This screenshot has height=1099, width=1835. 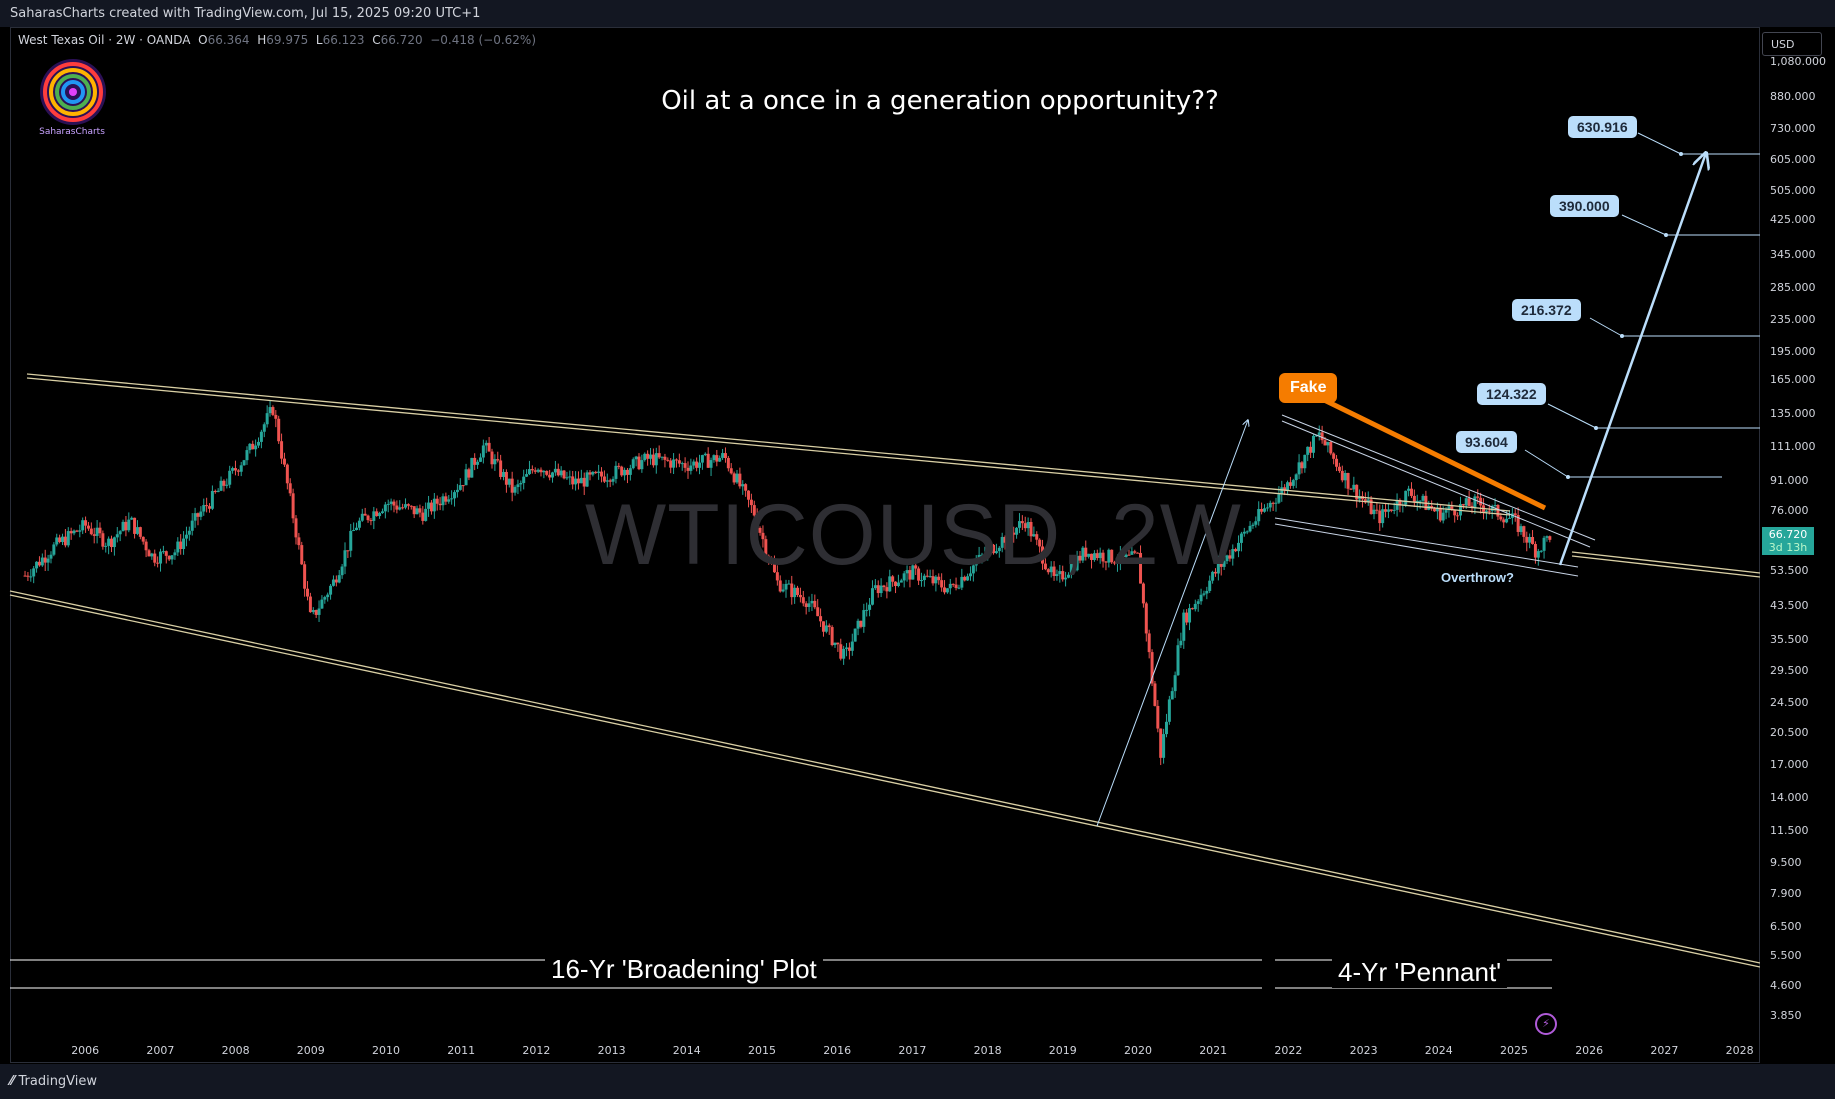 I want to click on y-tick-label: 24.500, so click(x=1789, y=702).